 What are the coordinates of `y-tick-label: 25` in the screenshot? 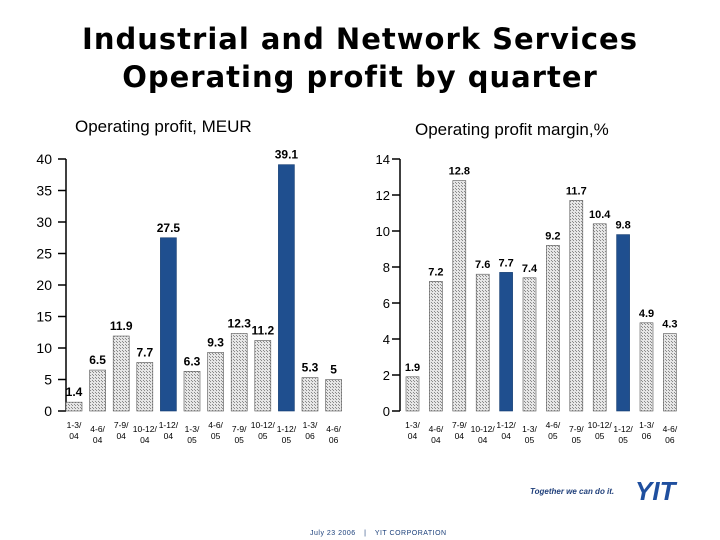 It's located at (44, 254).